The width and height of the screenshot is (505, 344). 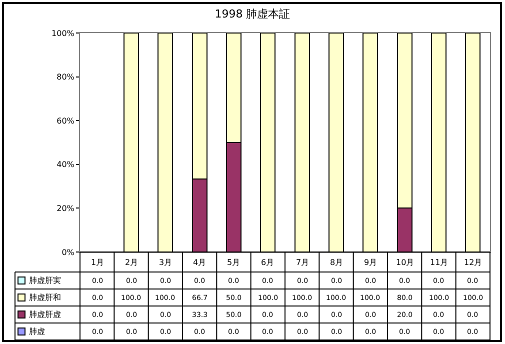 What do you see at coordinates (97, 262) in the screenshot?
I see `x-tick-label: 1月` at bounding box center [97, 262].